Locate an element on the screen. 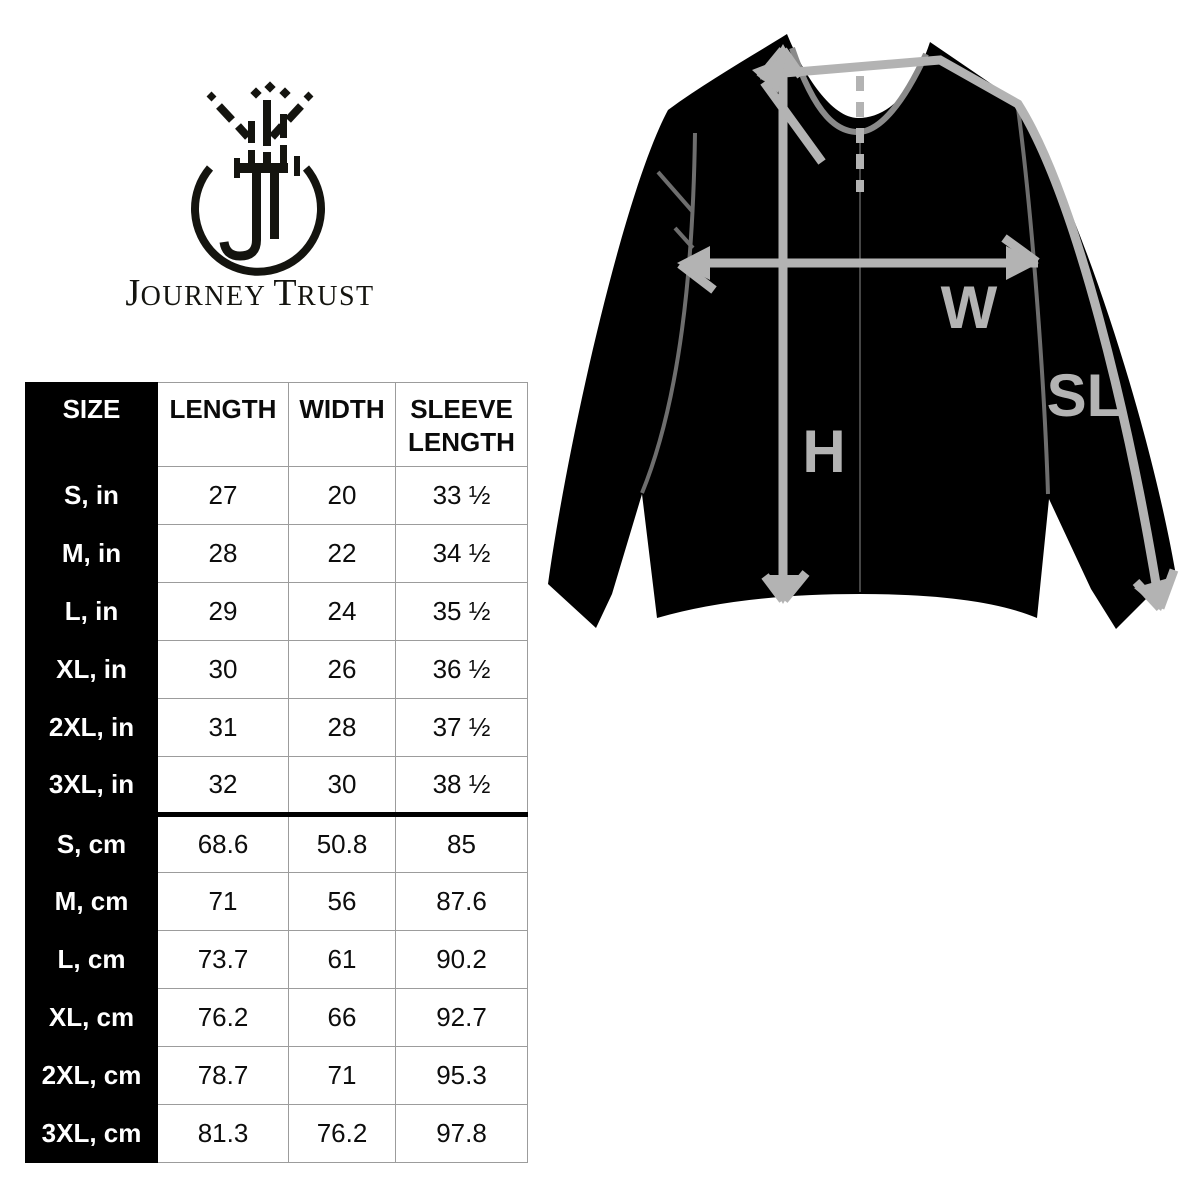 The image size is (1200, 1200). size-row-label: XL, cm is located at coordinates (91, 1017).